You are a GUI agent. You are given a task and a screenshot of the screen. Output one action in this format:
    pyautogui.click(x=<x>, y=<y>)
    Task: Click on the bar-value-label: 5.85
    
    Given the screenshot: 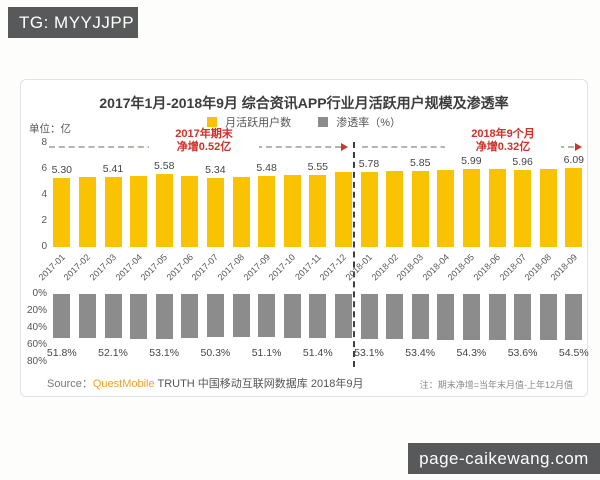 What is the action you would take?
    pyautogui.click(x=420, y=162)
    